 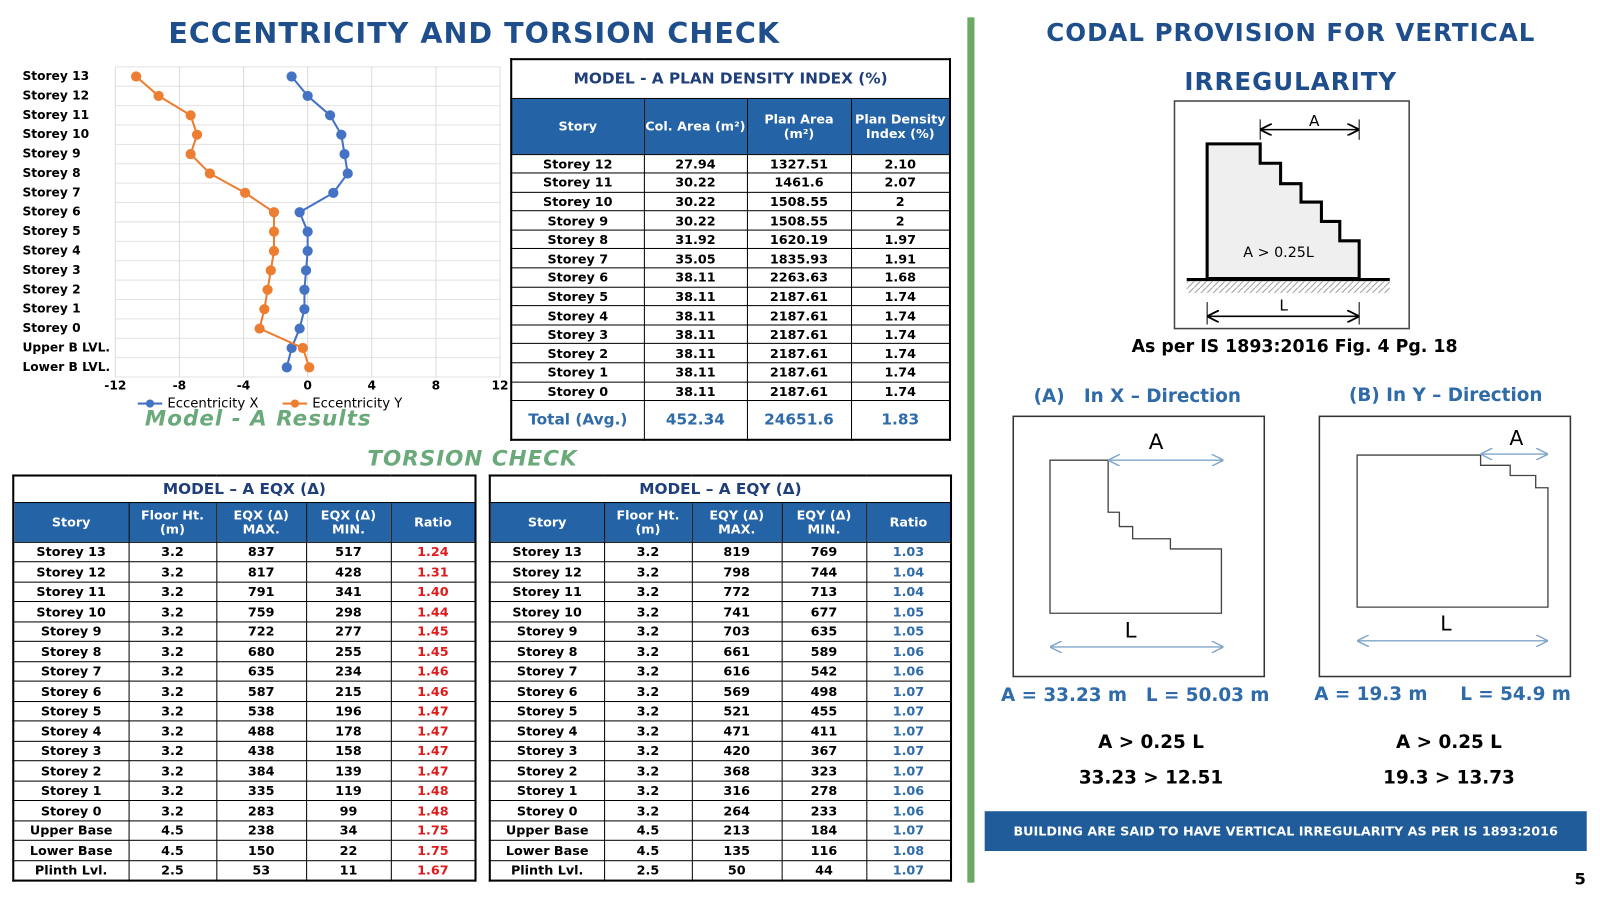 What do you see at coordinates (261, 631) in the screenshot?
I see `table-cell: 722` at bounding box center [261, 631].